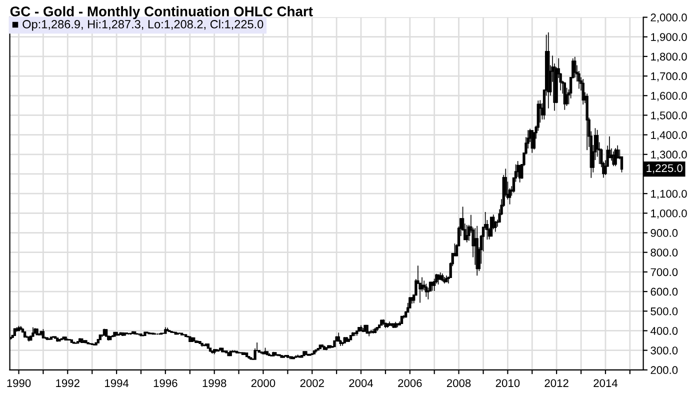  What do you see at coordinates (669, 37) in the screenshot?
I see `y-tick-label: 1,900.0` at bounding box center [669, 37].